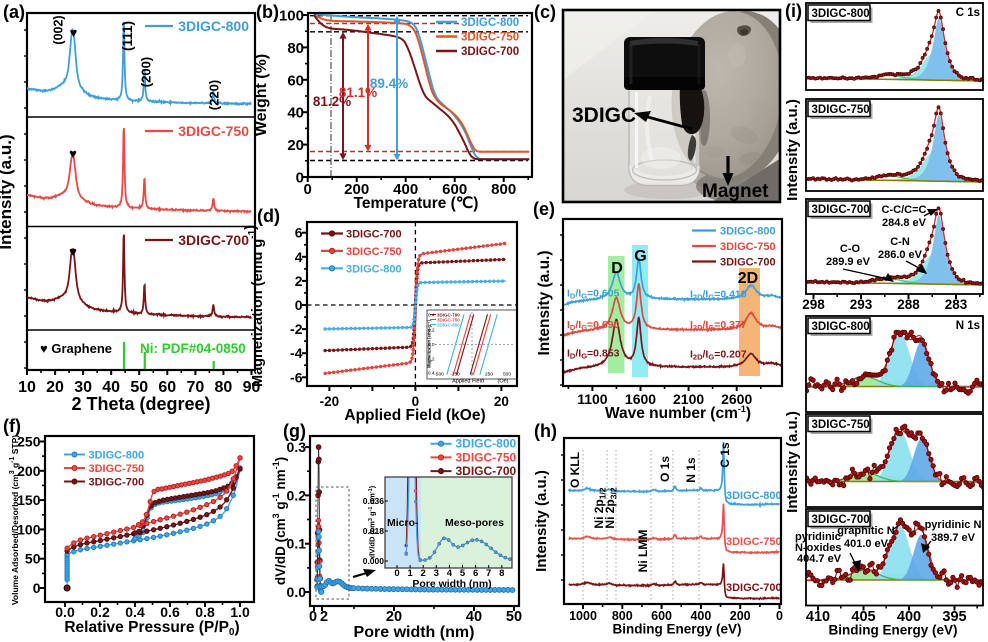 The width and height of the screenshot is (988, 642). What do you see at coordinates (454, 189) in the screenshot?
I see `svg-text: 600` at bounding box center [454, 189].